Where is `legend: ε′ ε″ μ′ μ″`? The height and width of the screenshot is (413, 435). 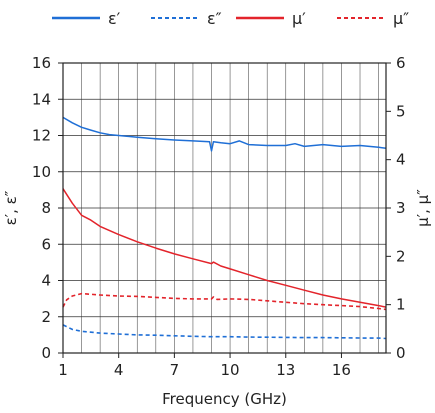 legend: ε′ ε″ μ′ μ″ is located at coordinates (230, 18).